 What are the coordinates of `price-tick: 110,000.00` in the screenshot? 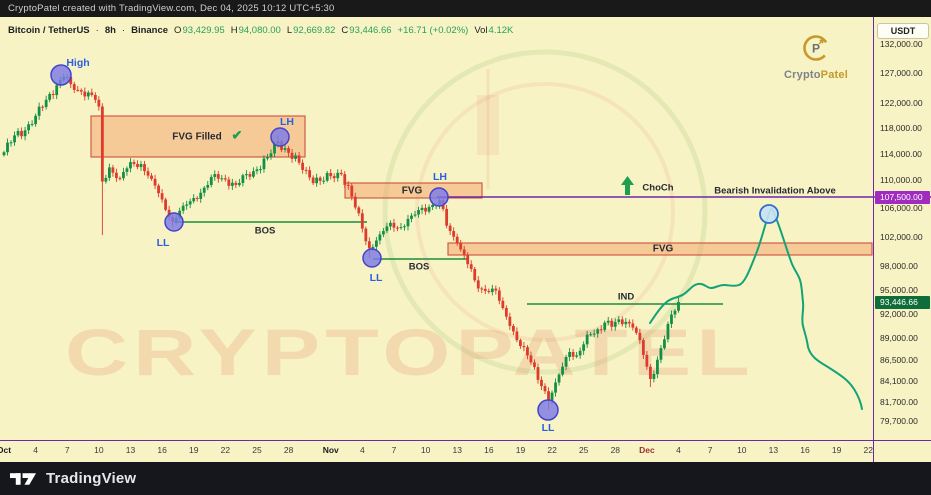 It's located at (901, 180).